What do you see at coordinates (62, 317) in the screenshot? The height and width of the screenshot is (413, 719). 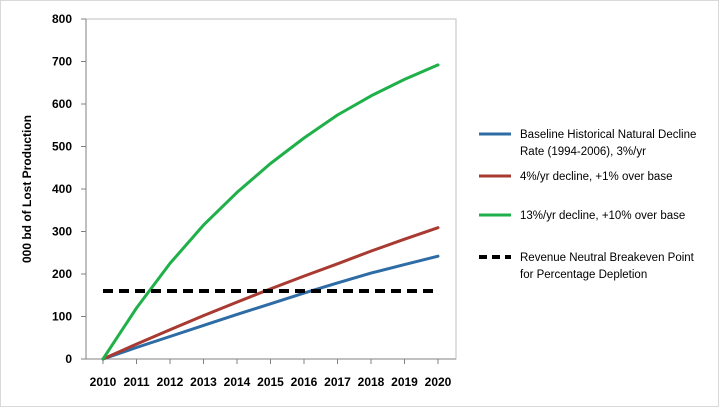 I see `y-tick-label: 100` at bounding box center [62, 317].